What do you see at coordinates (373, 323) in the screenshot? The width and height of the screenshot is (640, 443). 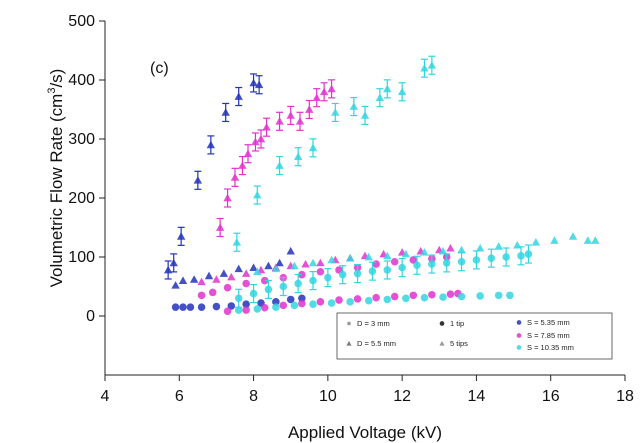 I see `legend-label: D = 3 mm` at bounding box center [373, 323].